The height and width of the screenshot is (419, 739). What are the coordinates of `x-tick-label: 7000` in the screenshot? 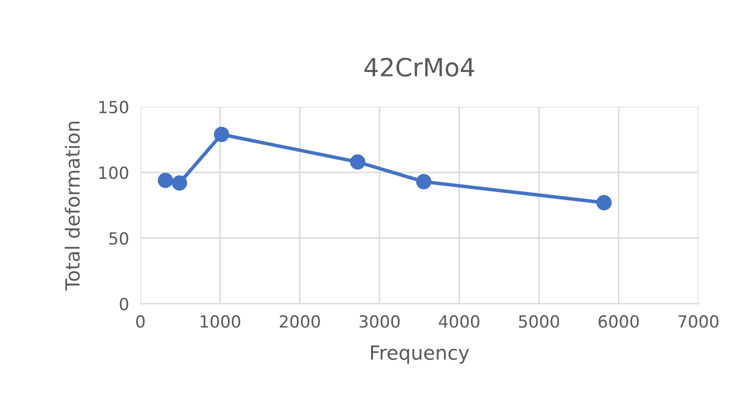 It's located at (698, 321).